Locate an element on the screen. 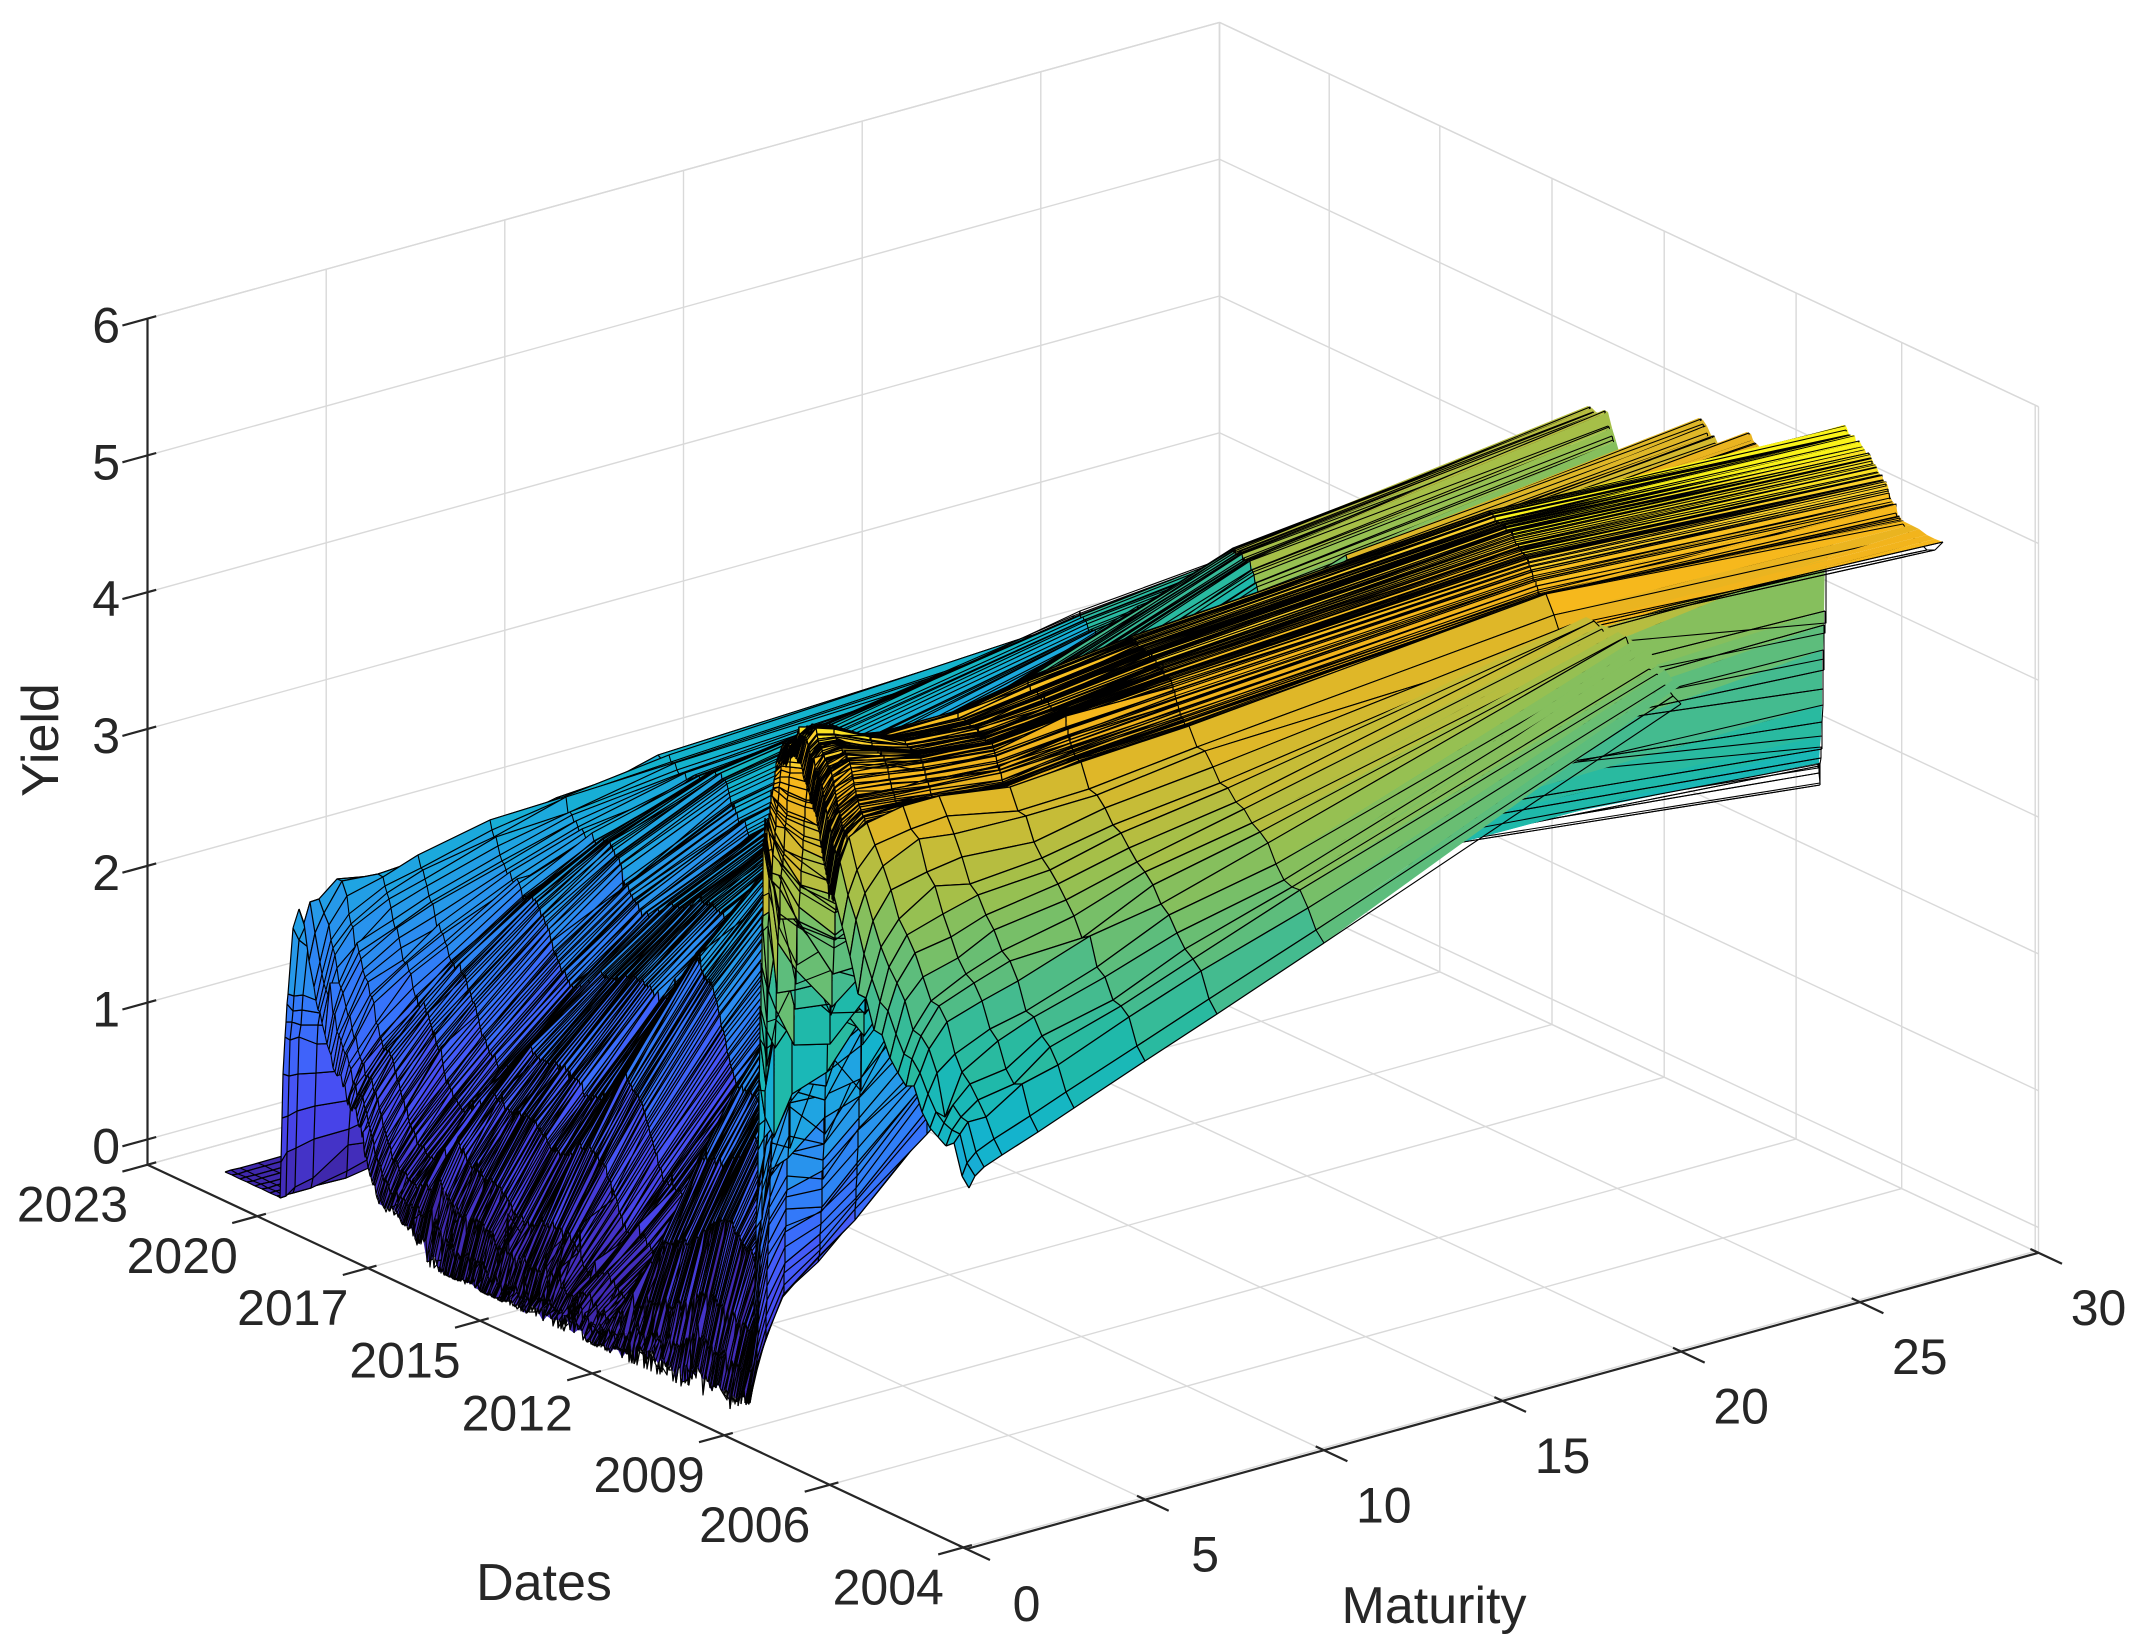 This screenshot has height=1644, width=2142. svg-text: 1 is located at coordinates (106, 1010).